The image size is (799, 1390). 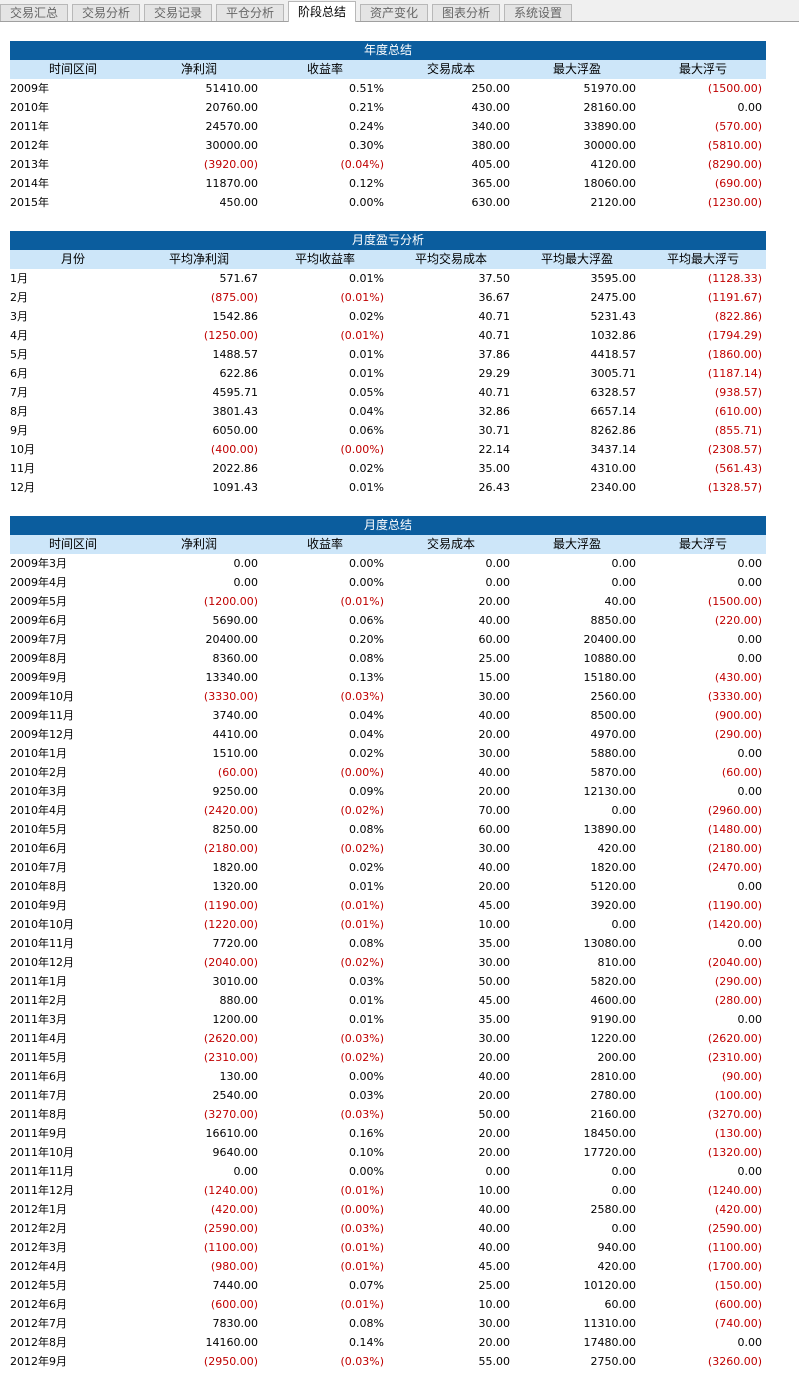 I want to click on tab: 图表分析, so click(x=466, y=12).